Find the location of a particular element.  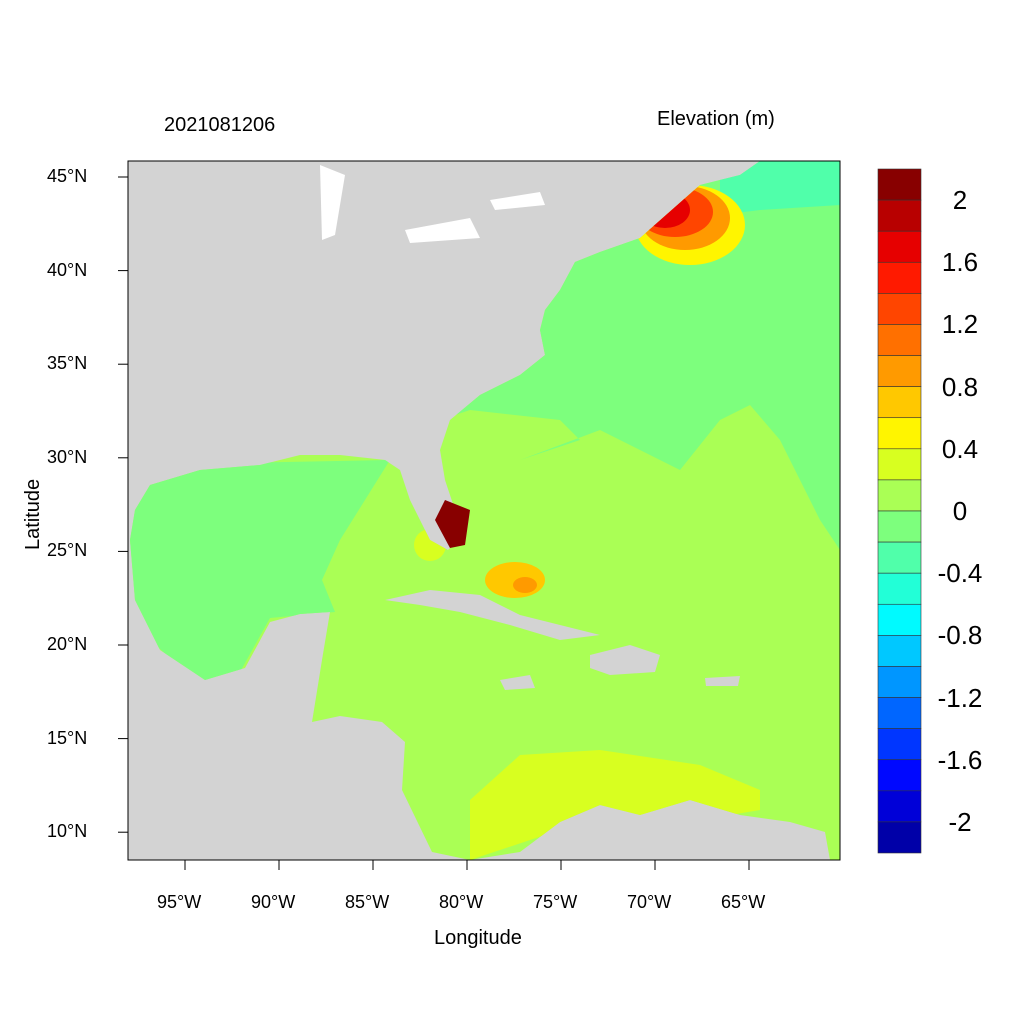

lake-ontario is located at coordinates (517, 201).